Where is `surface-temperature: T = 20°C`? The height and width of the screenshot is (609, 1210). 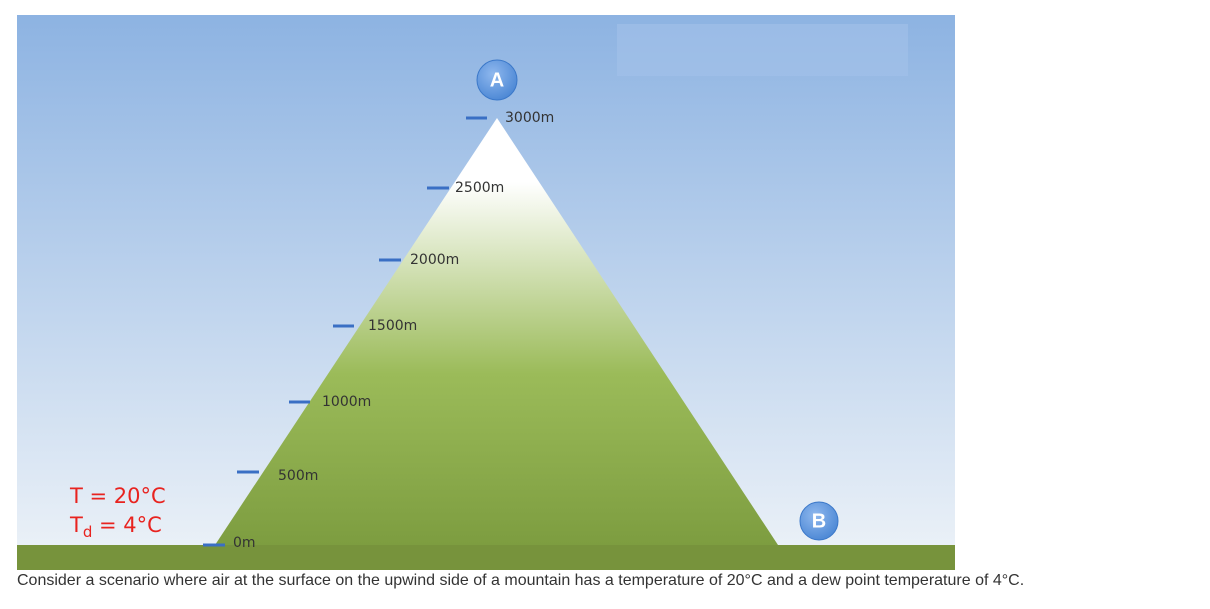
surface-temperature: T = 20°C is located at coordinates (117, 496).